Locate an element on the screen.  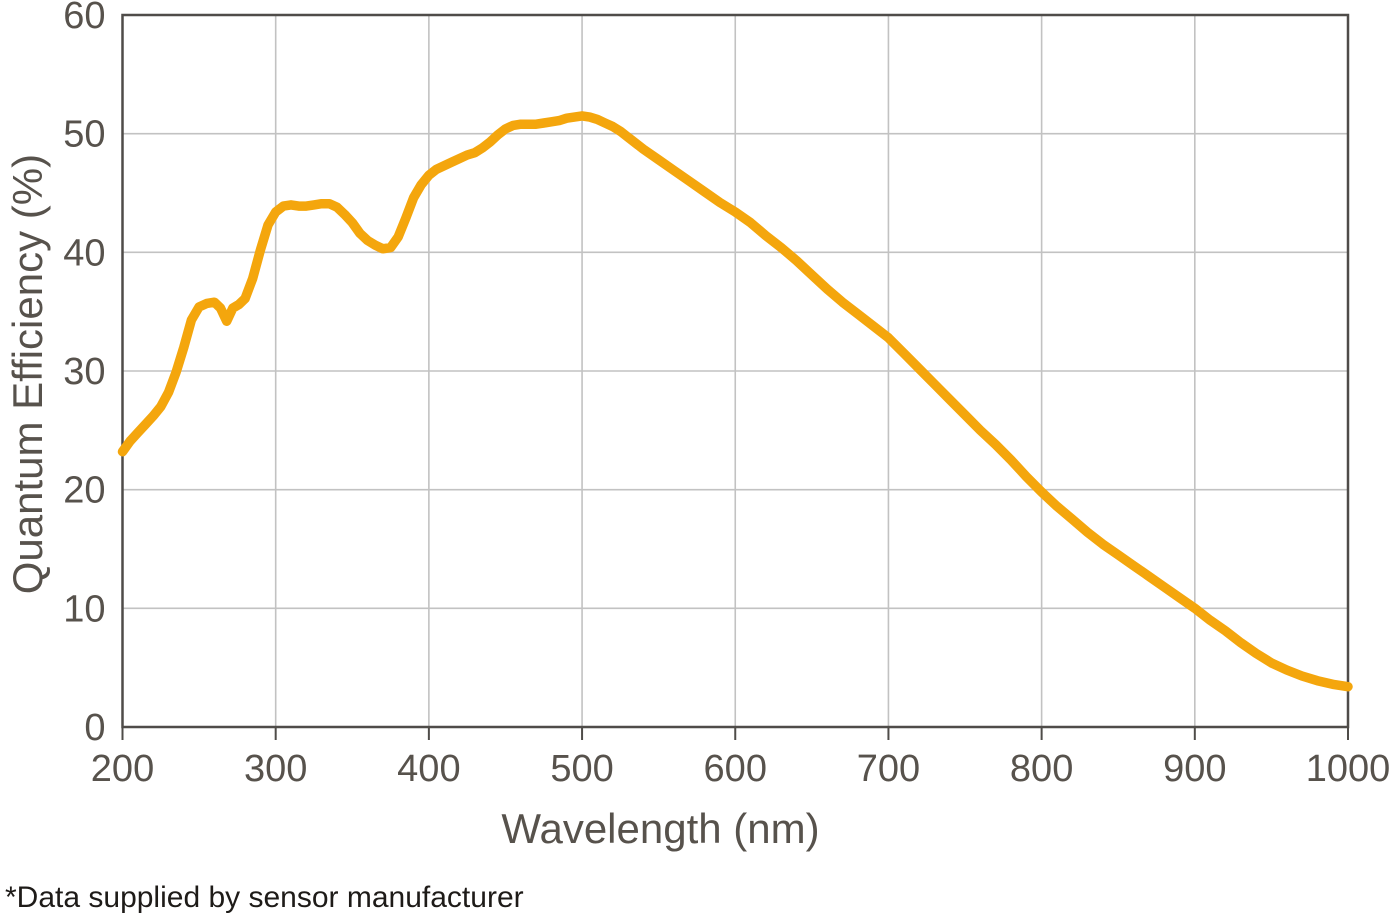
x-tick-label-300: 300 is located at coordinates (275, 769).